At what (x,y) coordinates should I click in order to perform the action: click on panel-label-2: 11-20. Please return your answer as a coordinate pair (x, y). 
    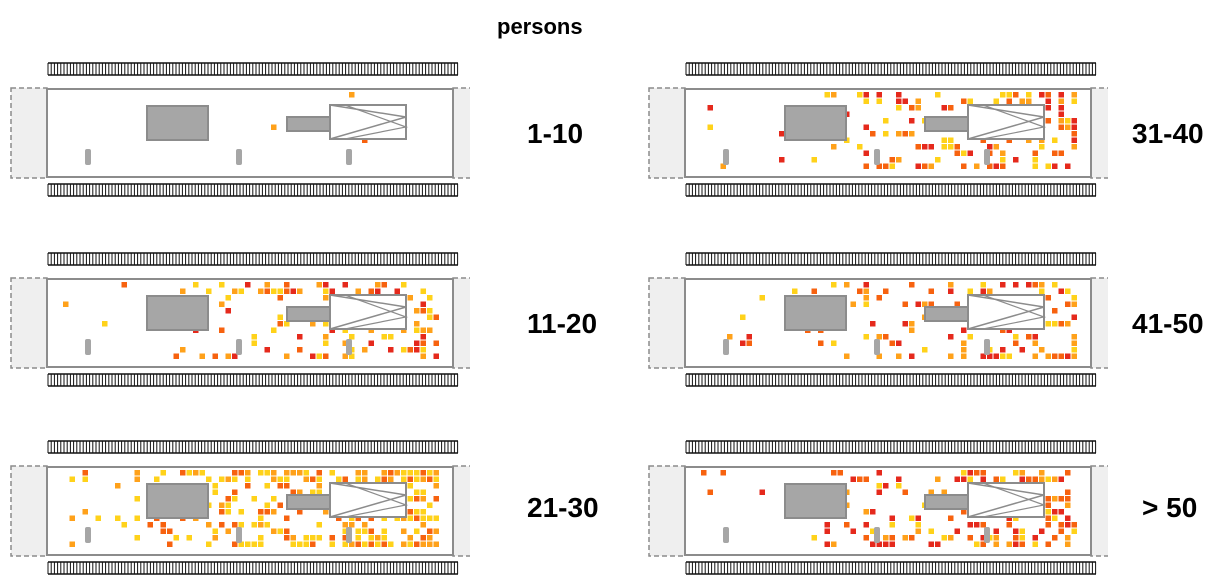
    Looking at the image, I should click on (562, 323).